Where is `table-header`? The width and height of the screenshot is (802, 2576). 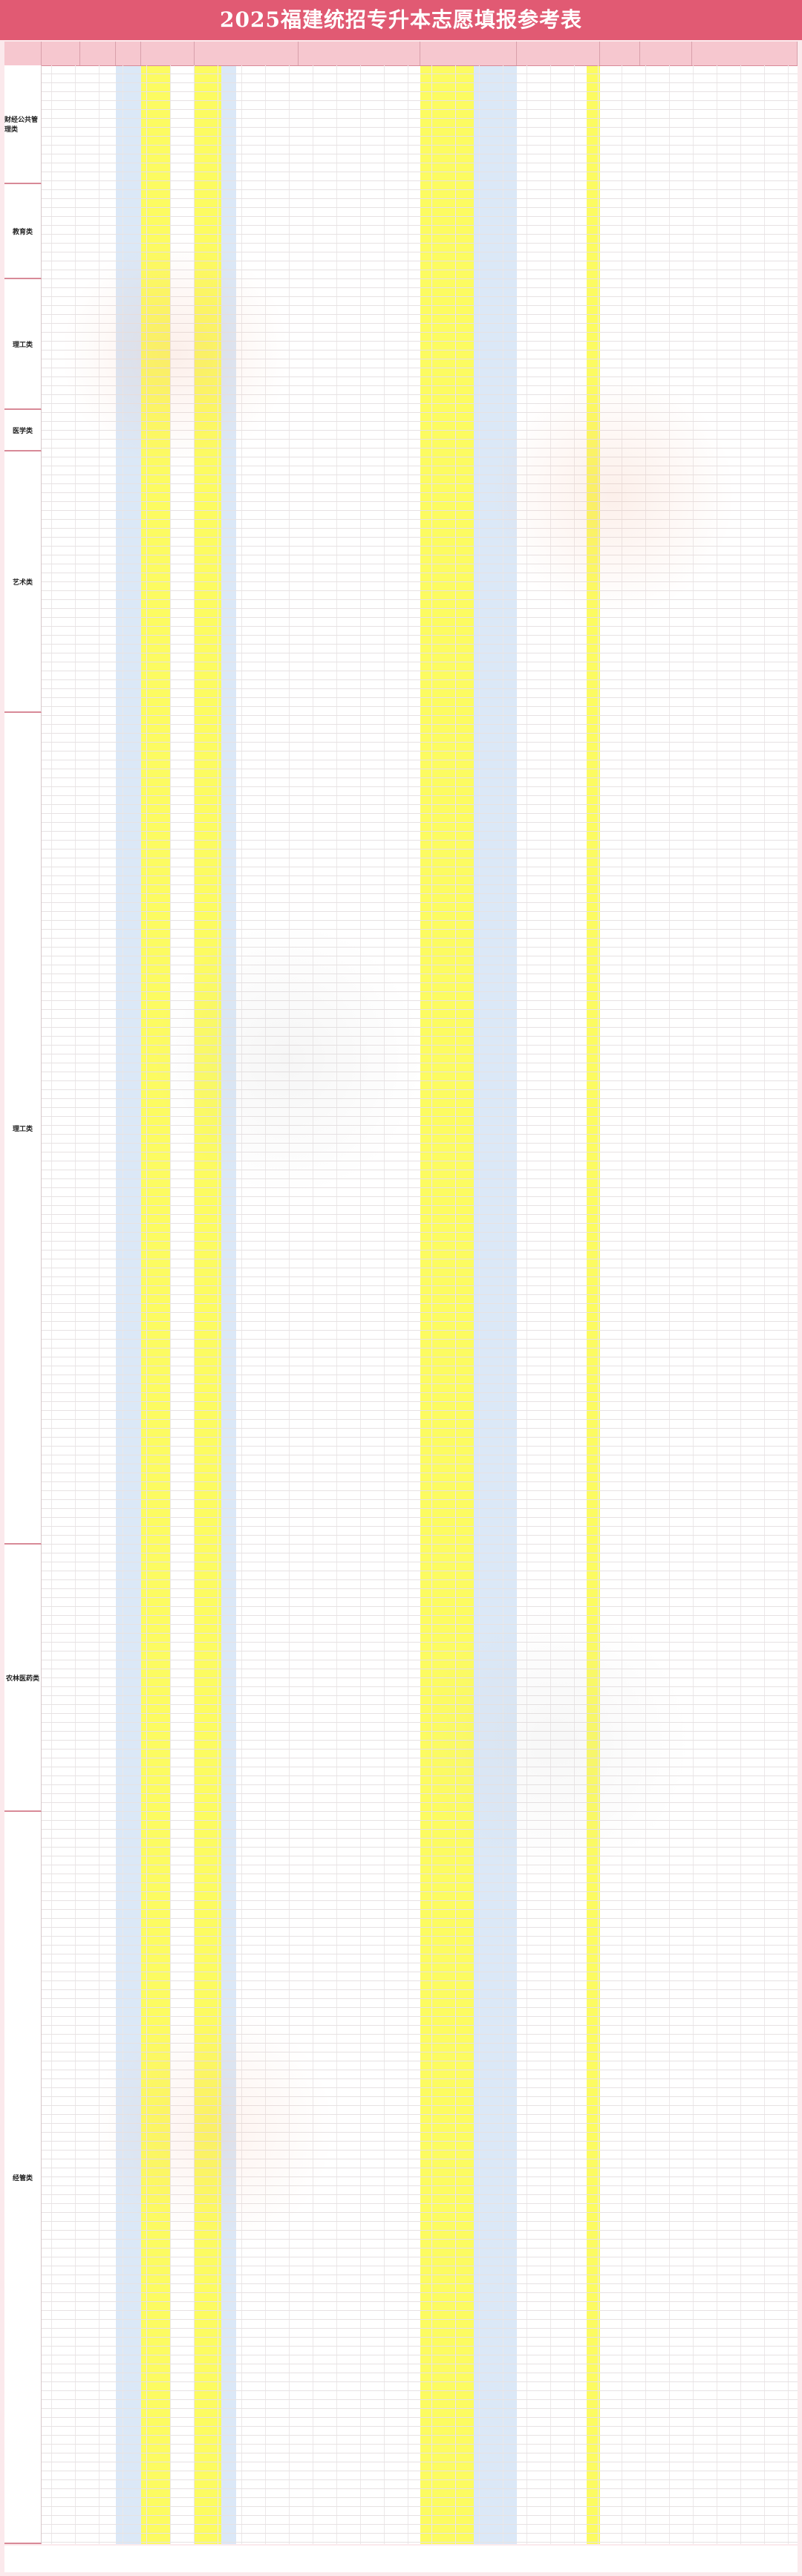 table-header is located at coordinates (401, 54).